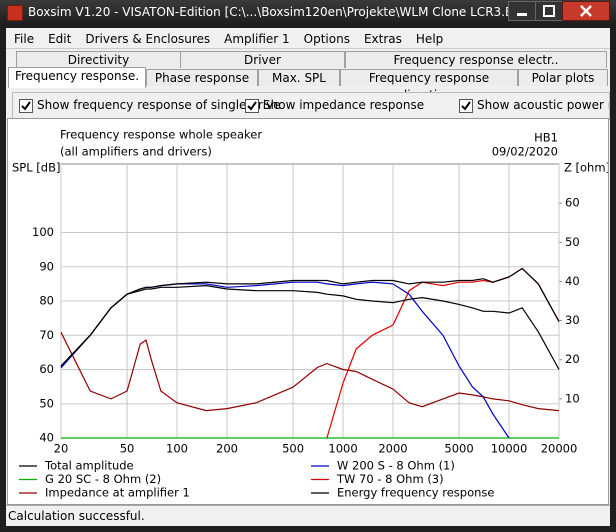  Describe the element at coordinates (392, 449) in the screenshot. I see `x-tick-label: 2000` at that location.